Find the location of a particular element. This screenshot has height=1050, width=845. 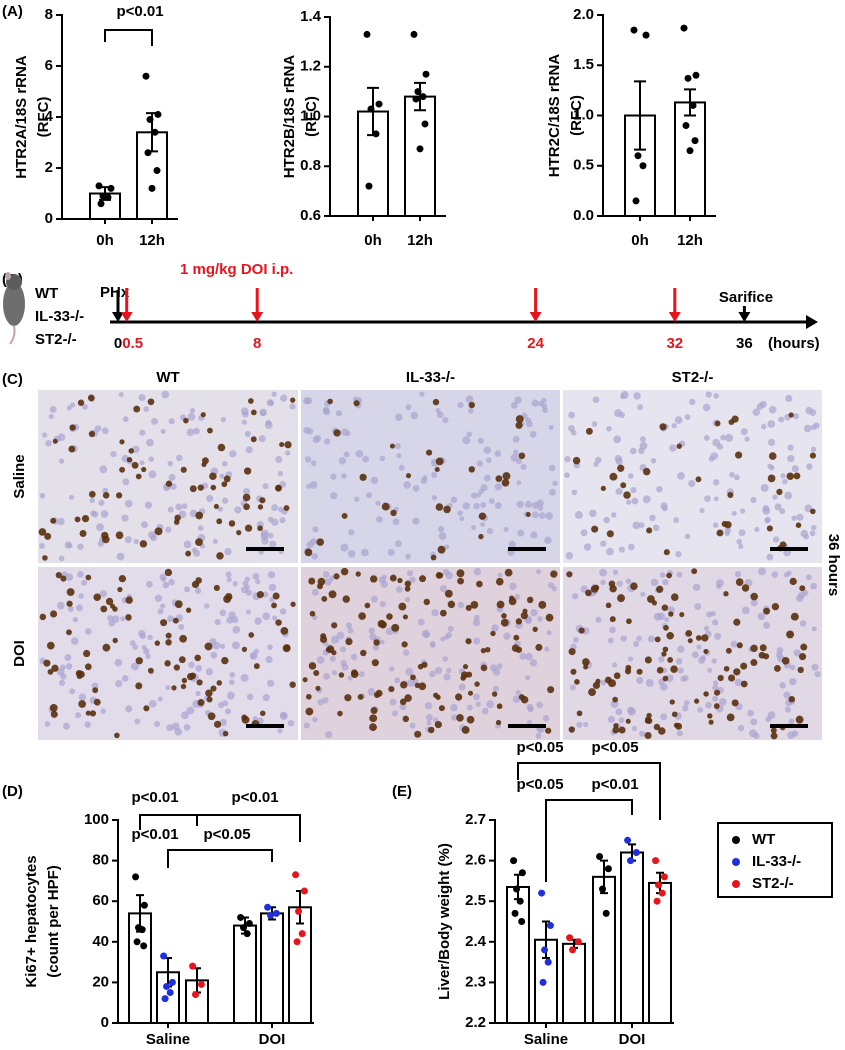

bar is located at coordinates (420, 156).